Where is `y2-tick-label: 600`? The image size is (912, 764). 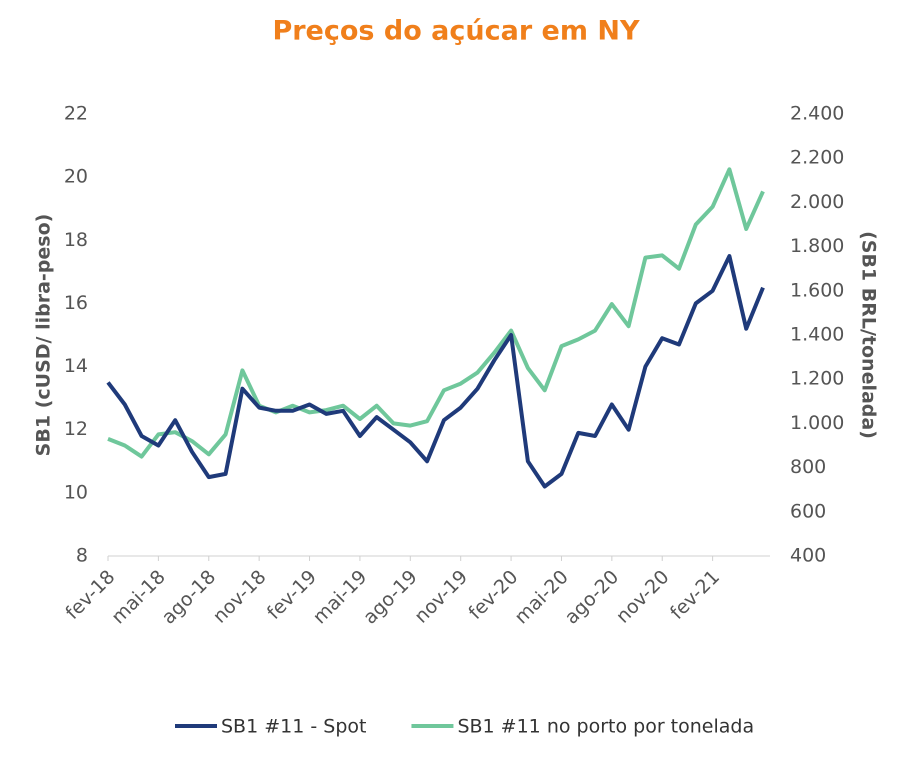 y2-tick-label: 600 is located at coordinates (808, 511).